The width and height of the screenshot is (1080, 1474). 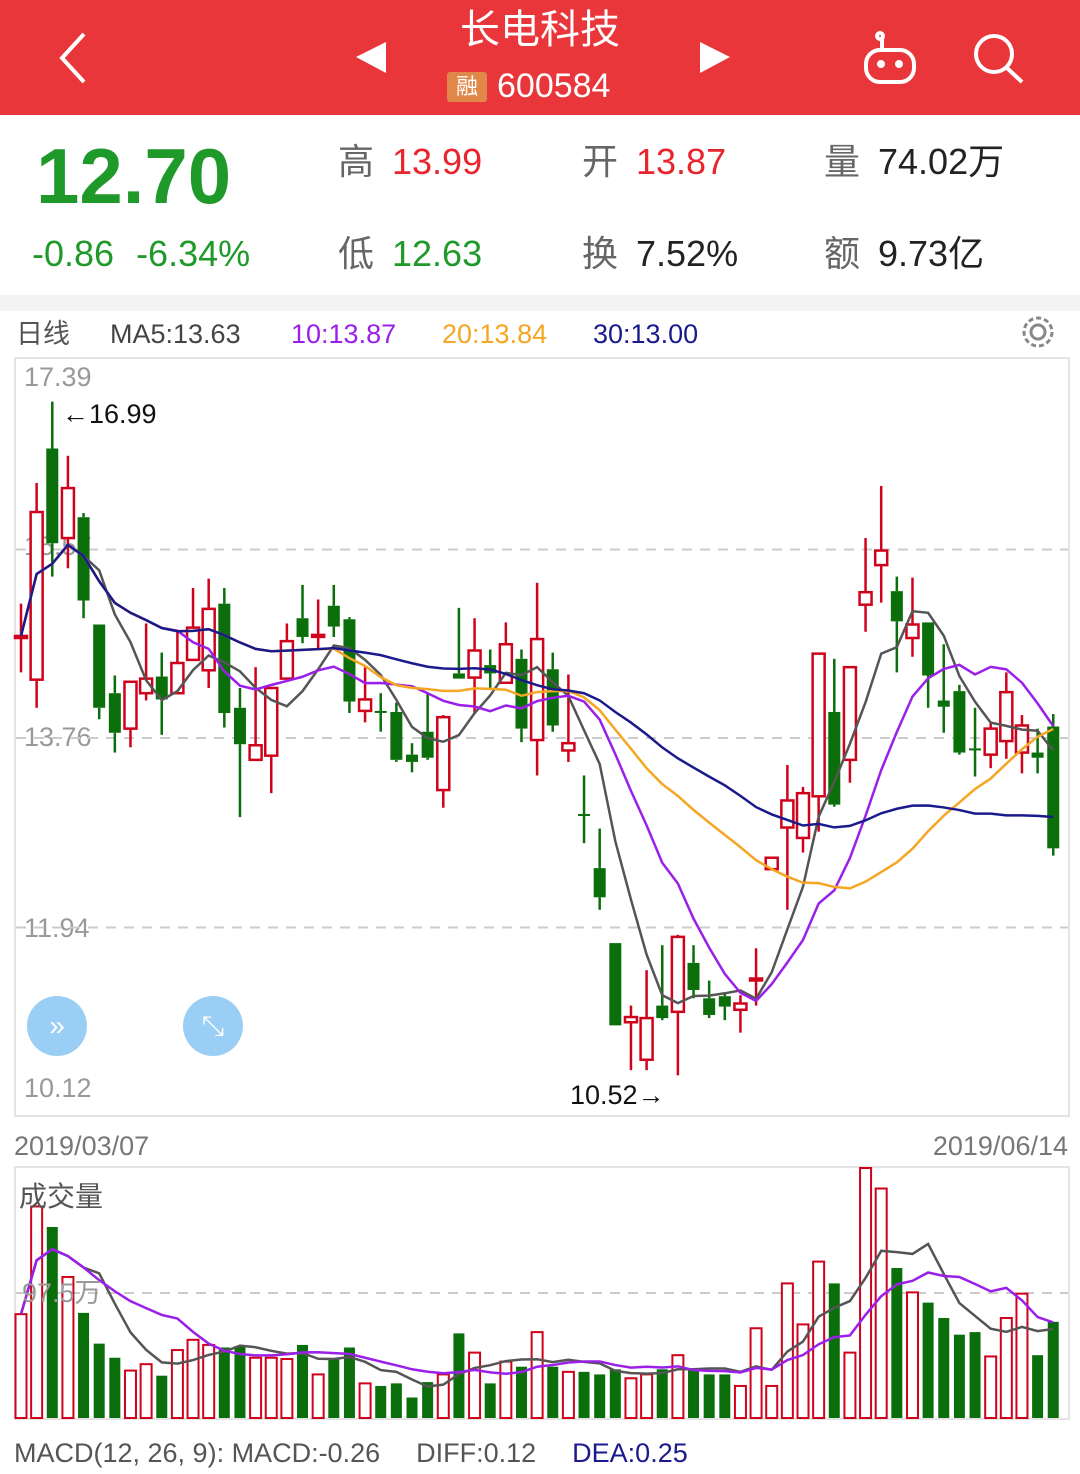 I want to click on macd-label: MACD(12, 26, 9): MACD:-0.26, so click(x=197, y=1453).